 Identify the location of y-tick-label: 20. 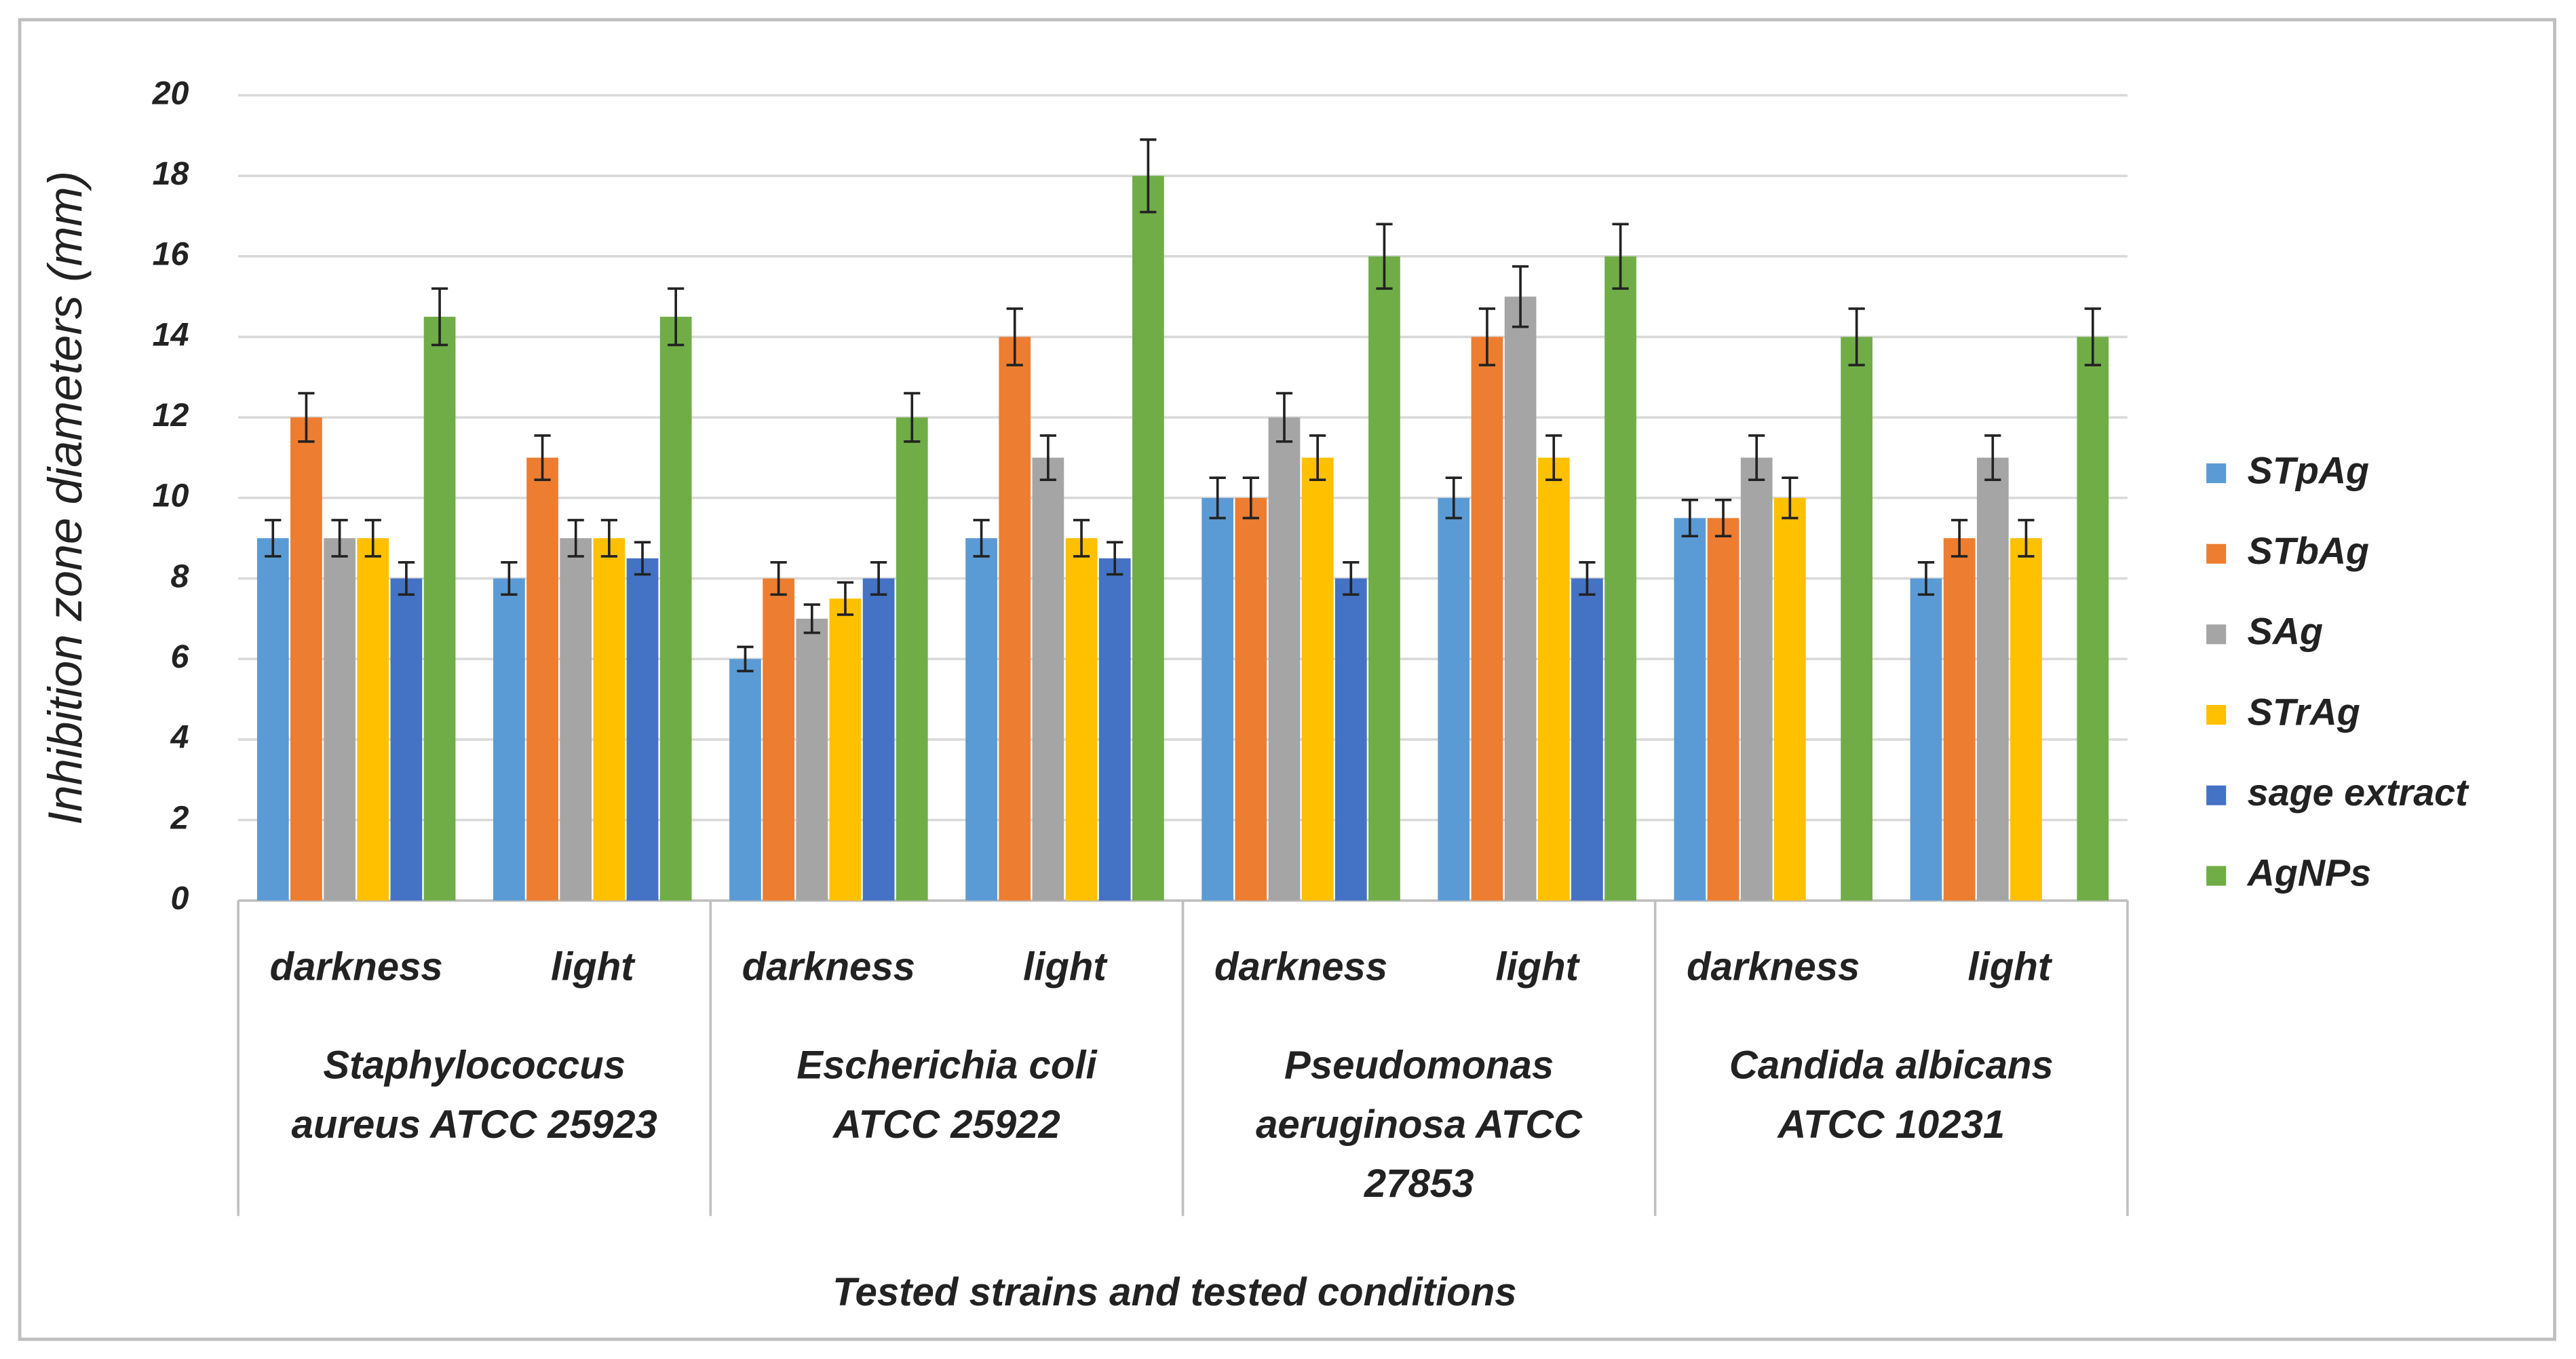
(170, 93).